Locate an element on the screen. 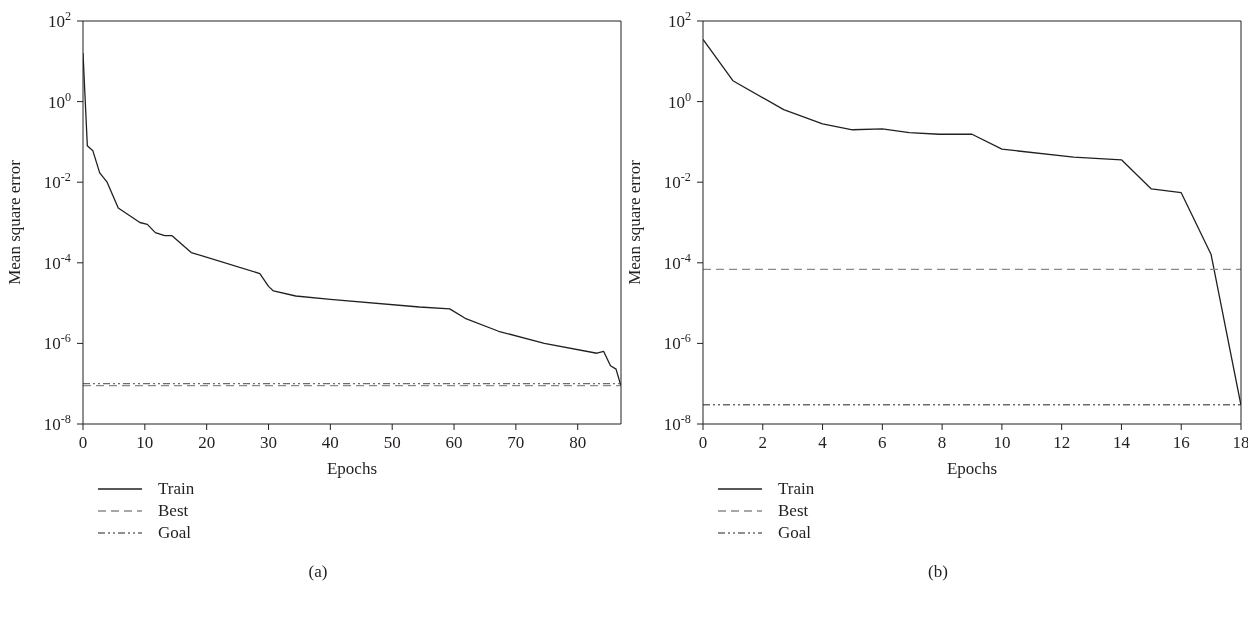 The height and width of the screenshot is (631, 1257). x-tick-label: 40 is located at coordinates (330, 442).